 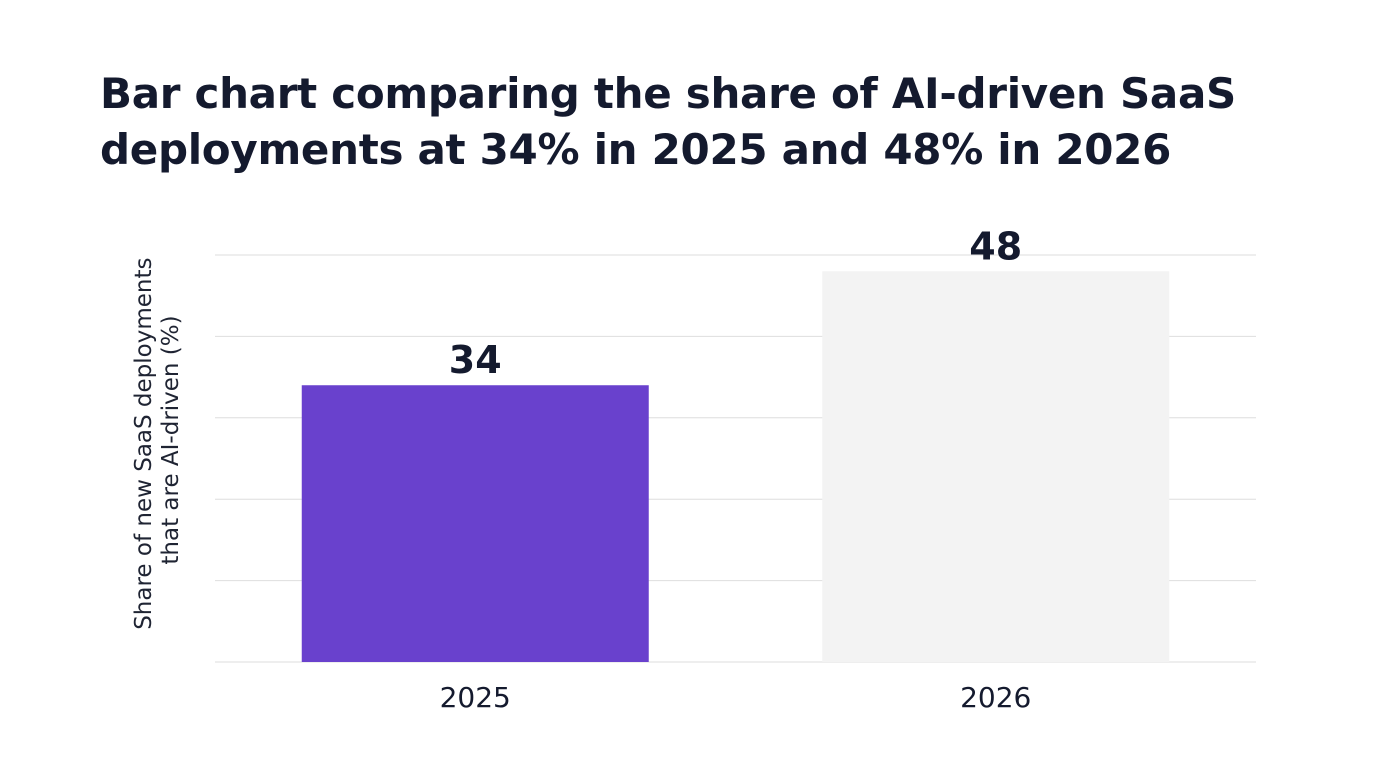 What do you see at coordinates (995, 246) in the screenshot?
I see `value-label-2026: 48` at bounding box center [995, 246].